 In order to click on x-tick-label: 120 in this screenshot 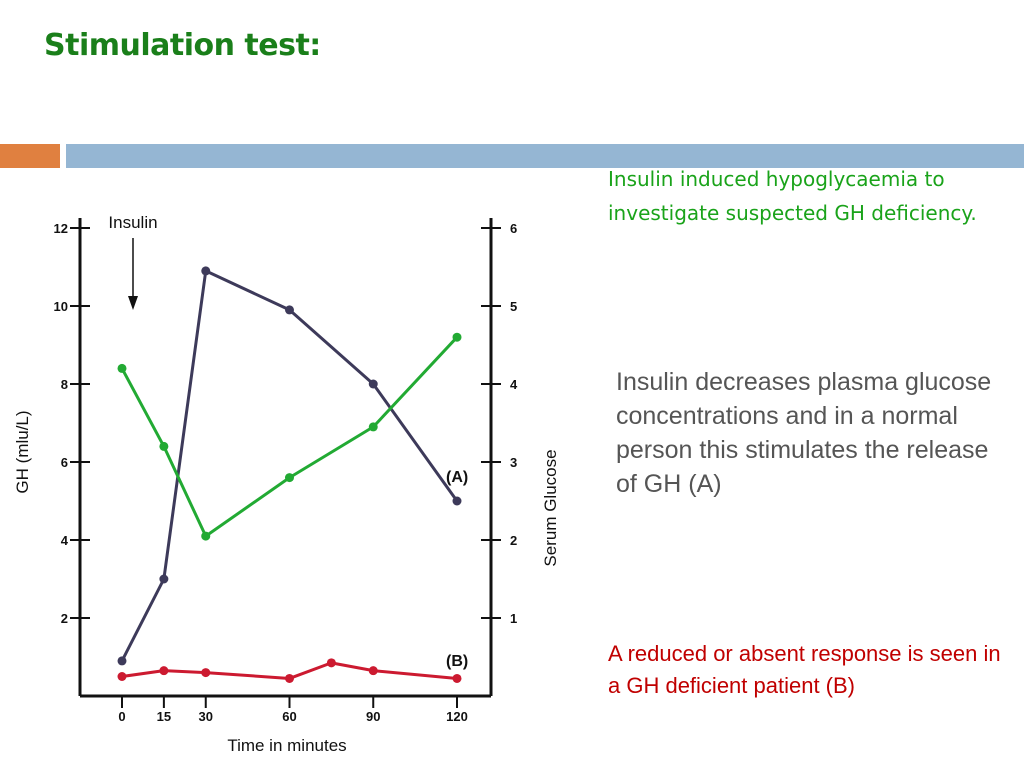, I will do `click(457, 716)`.